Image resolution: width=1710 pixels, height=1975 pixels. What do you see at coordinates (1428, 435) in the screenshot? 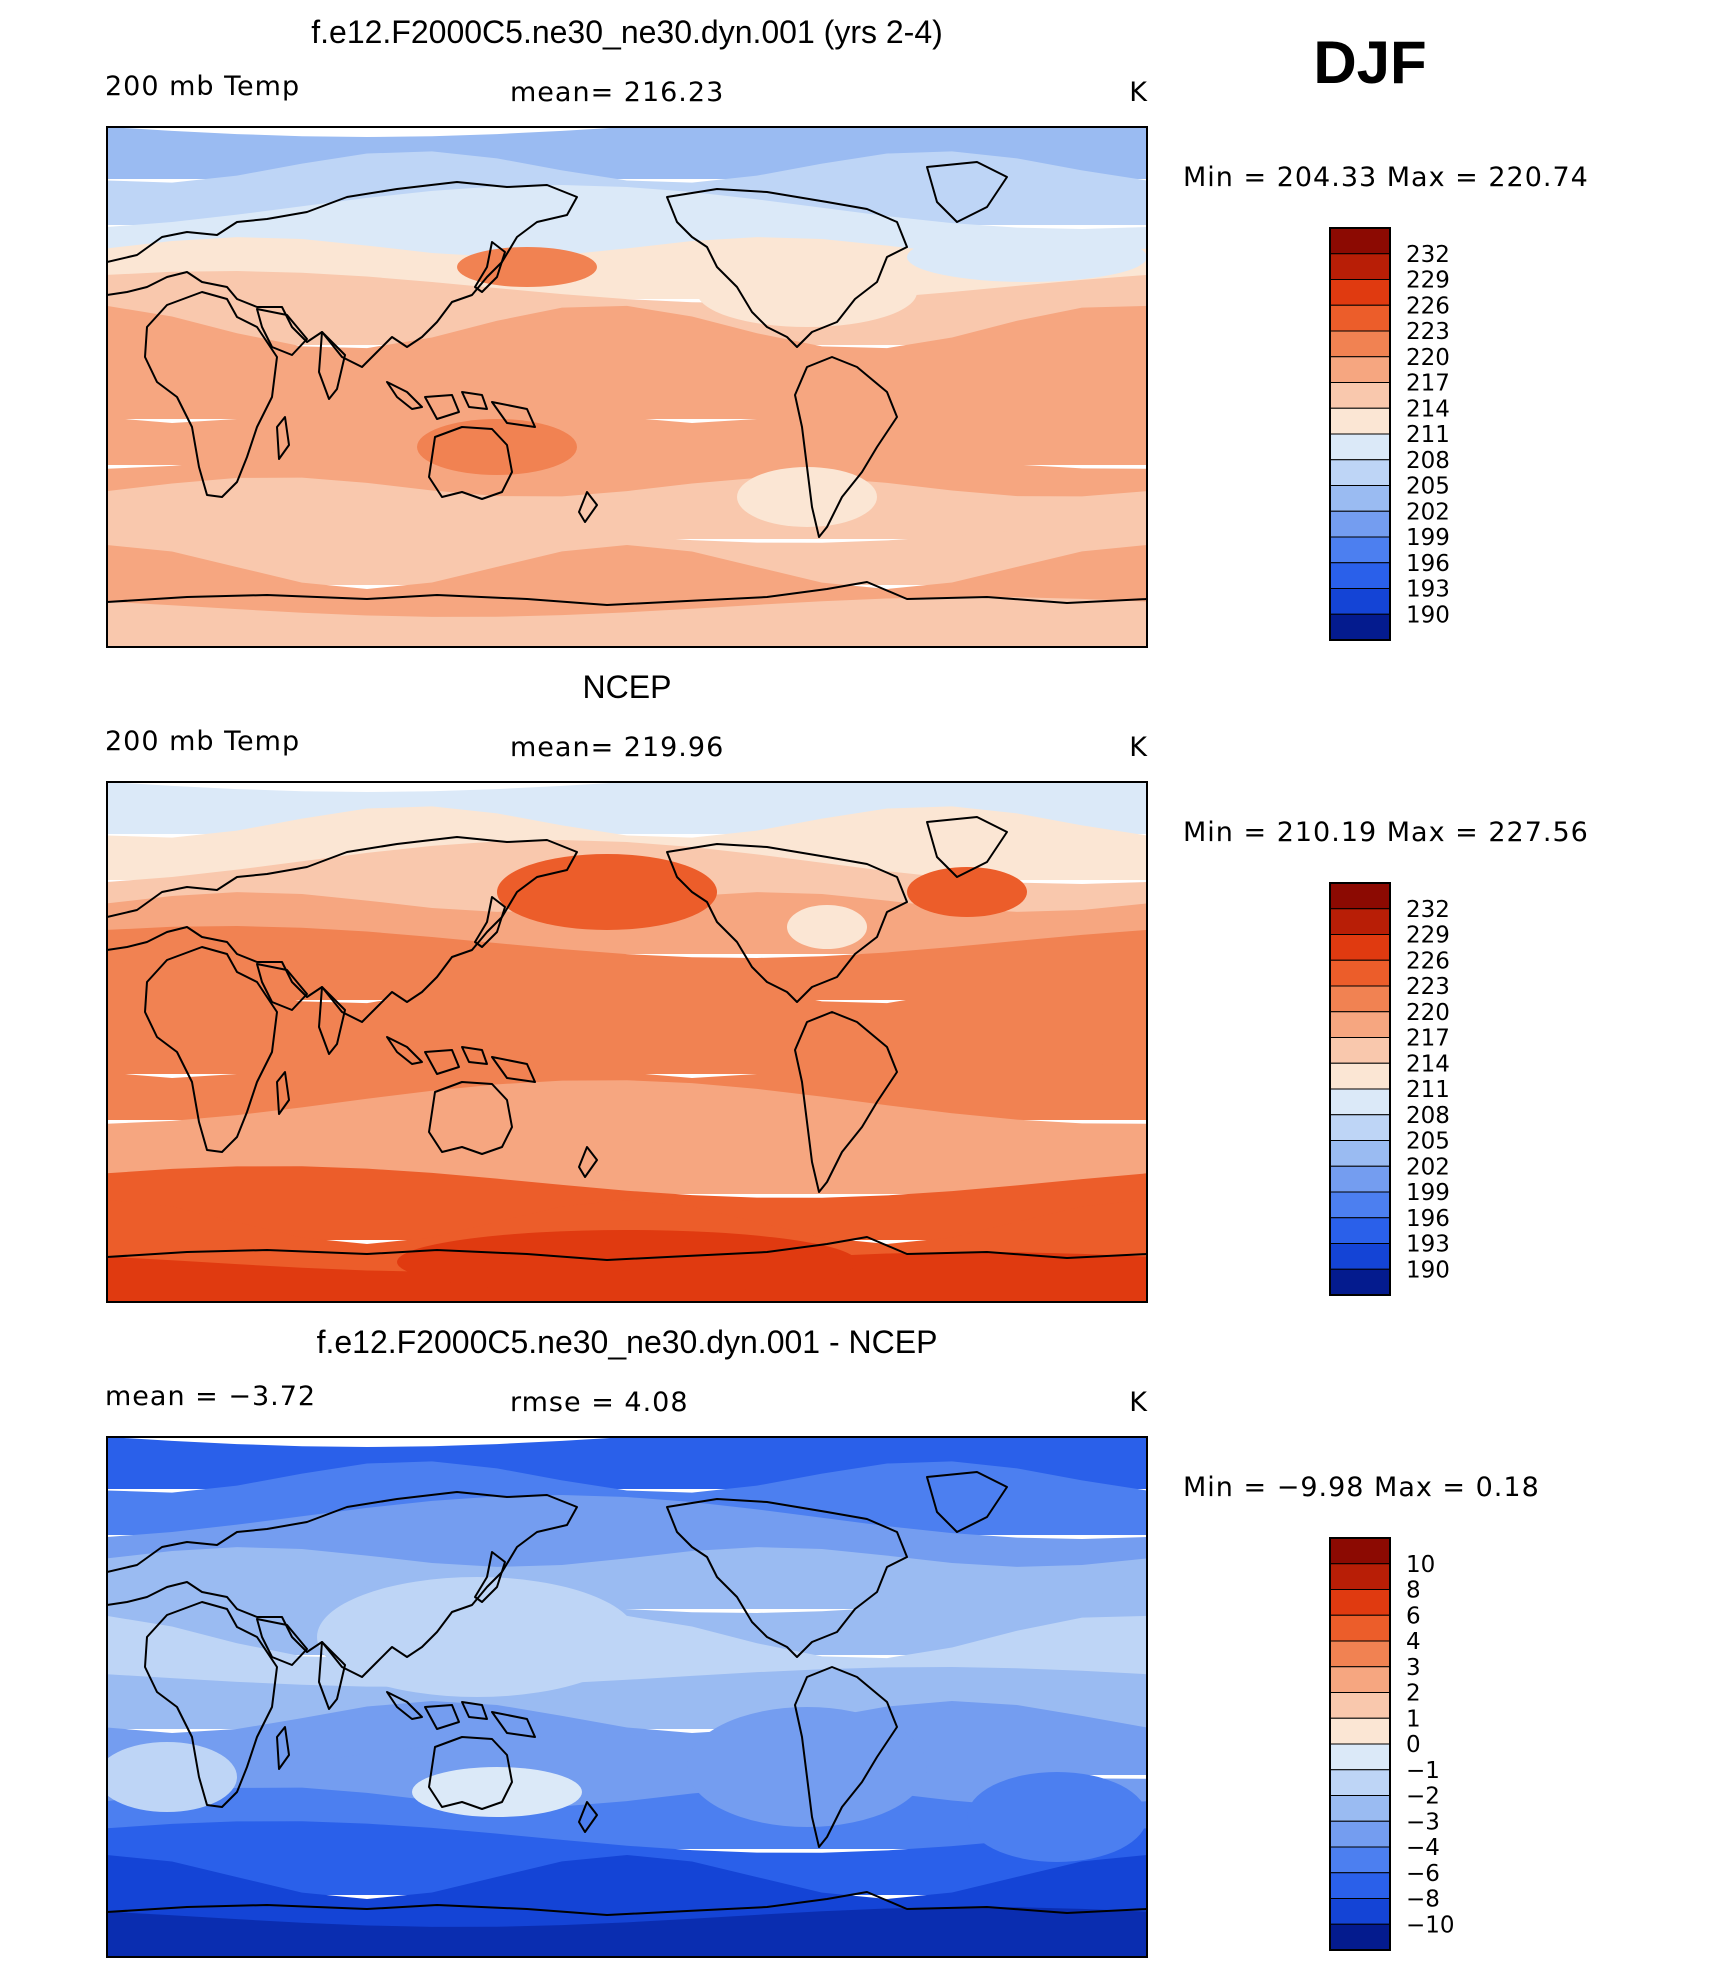
I see `colorbar-tick-label: 211` at bounding box center [1428, 435].